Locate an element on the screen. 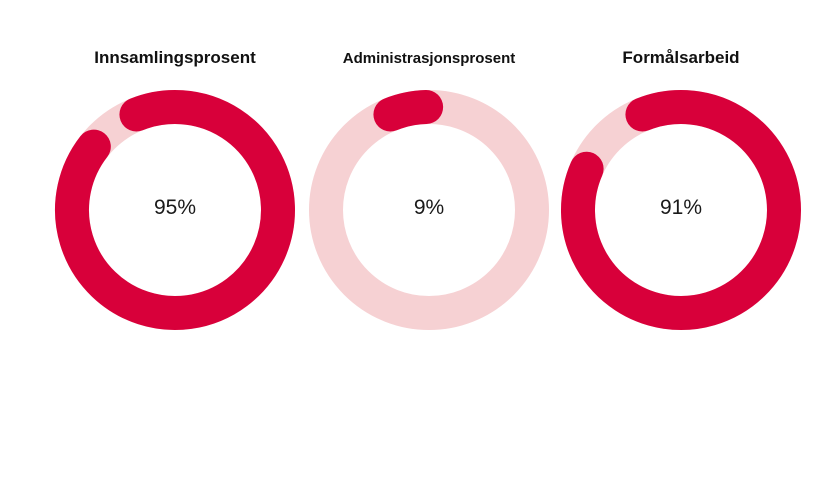  gauge-value: 95% is located at coordinates (175, 207).